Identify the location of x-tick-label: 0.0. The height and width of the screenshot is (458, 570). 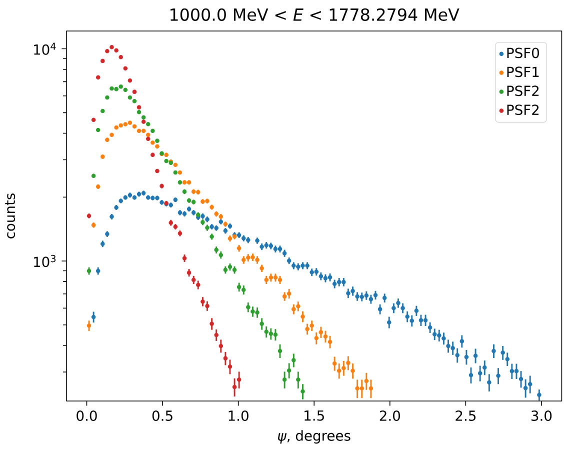
(86, 415).